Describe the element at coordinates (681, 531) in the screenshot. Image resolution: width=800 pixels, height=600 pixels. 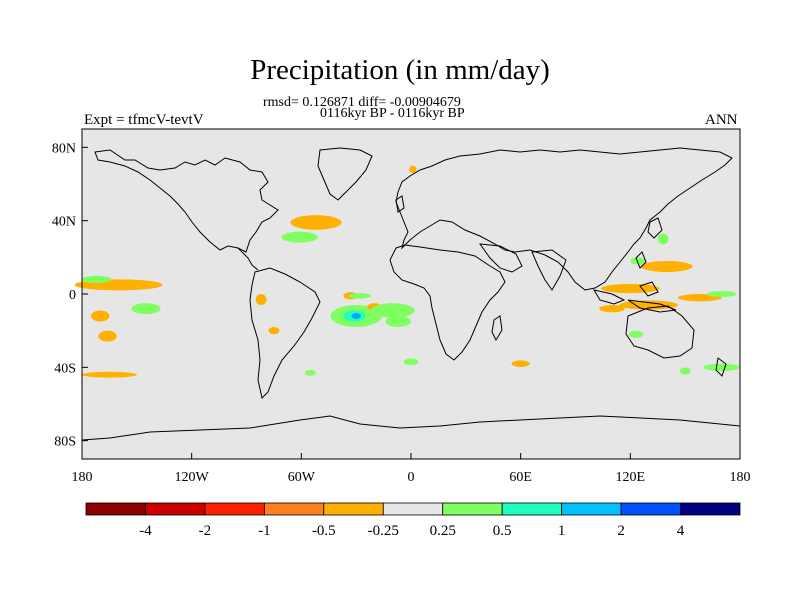
I see `colorbar-label: 4` at that location.